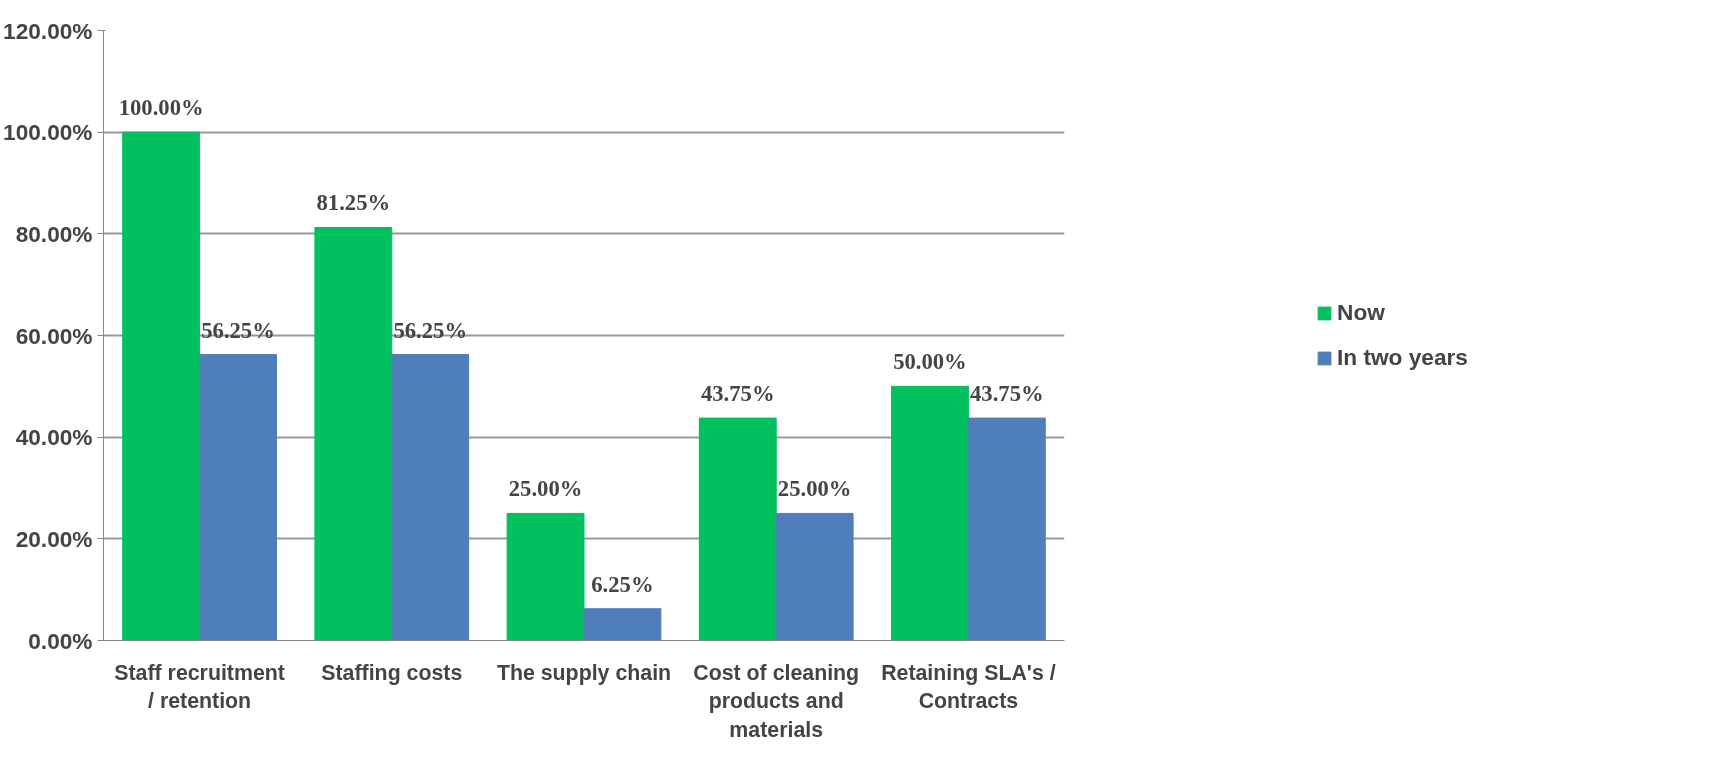  I want to click on y-tick-label: 60.00%, so click(54, 335).